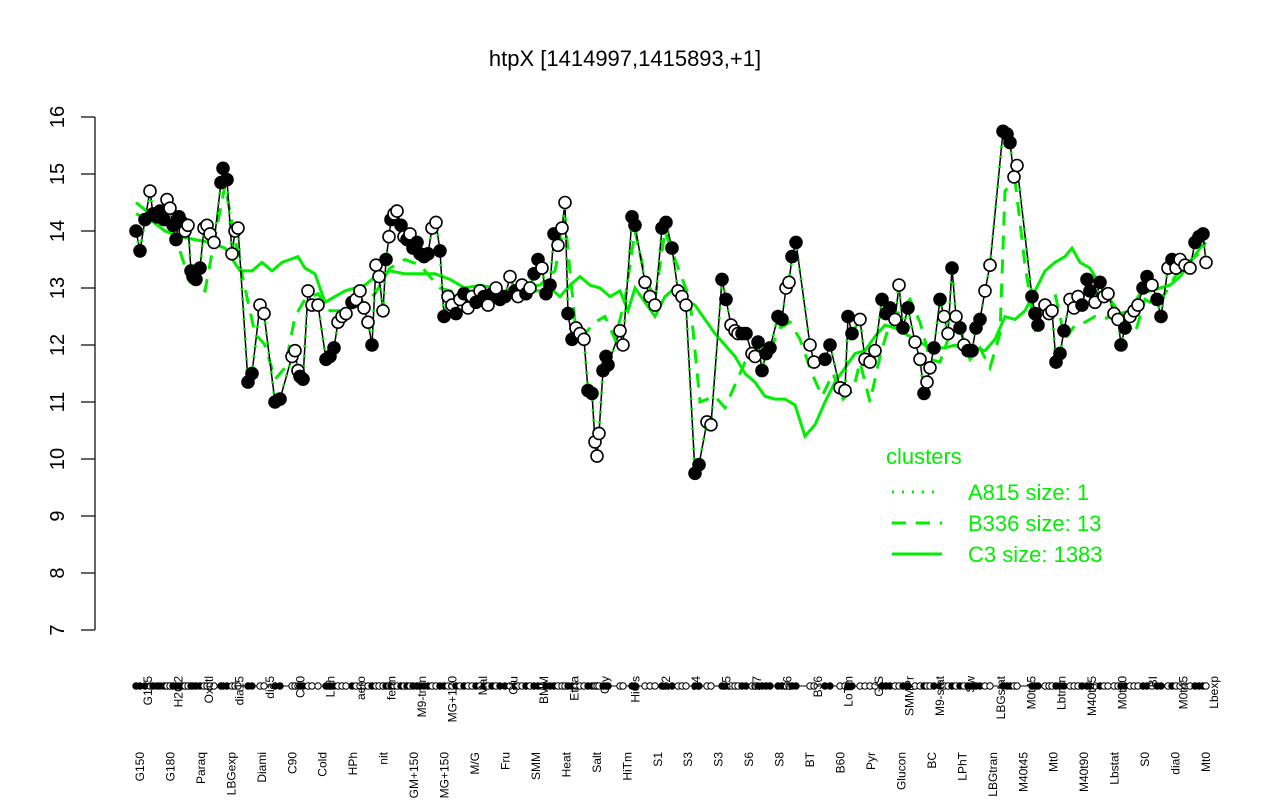 Image resolution: width=1280 pixels, height=800 pixels. Describe the element at coordinates (505, 761) in the screenshot. I see `x-tick-label-bottom: Fru` at that location.